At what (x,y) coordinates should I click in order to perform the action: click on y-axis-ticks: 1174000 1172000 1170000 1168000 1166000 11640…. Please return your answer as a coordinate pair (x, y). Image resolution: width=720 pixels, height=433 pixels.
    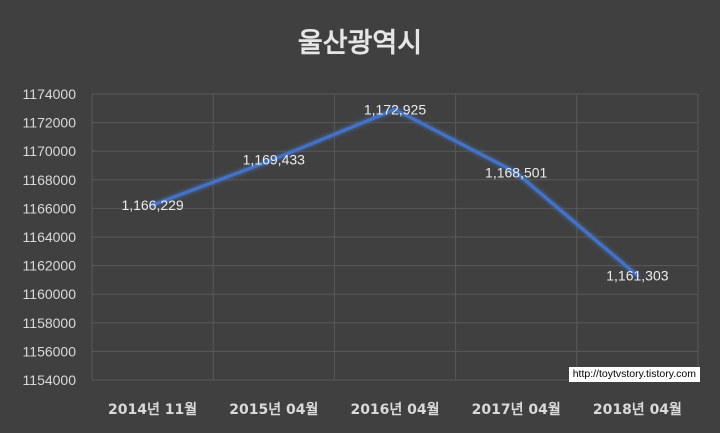
    Looking at the image, I should click on (50, 237).